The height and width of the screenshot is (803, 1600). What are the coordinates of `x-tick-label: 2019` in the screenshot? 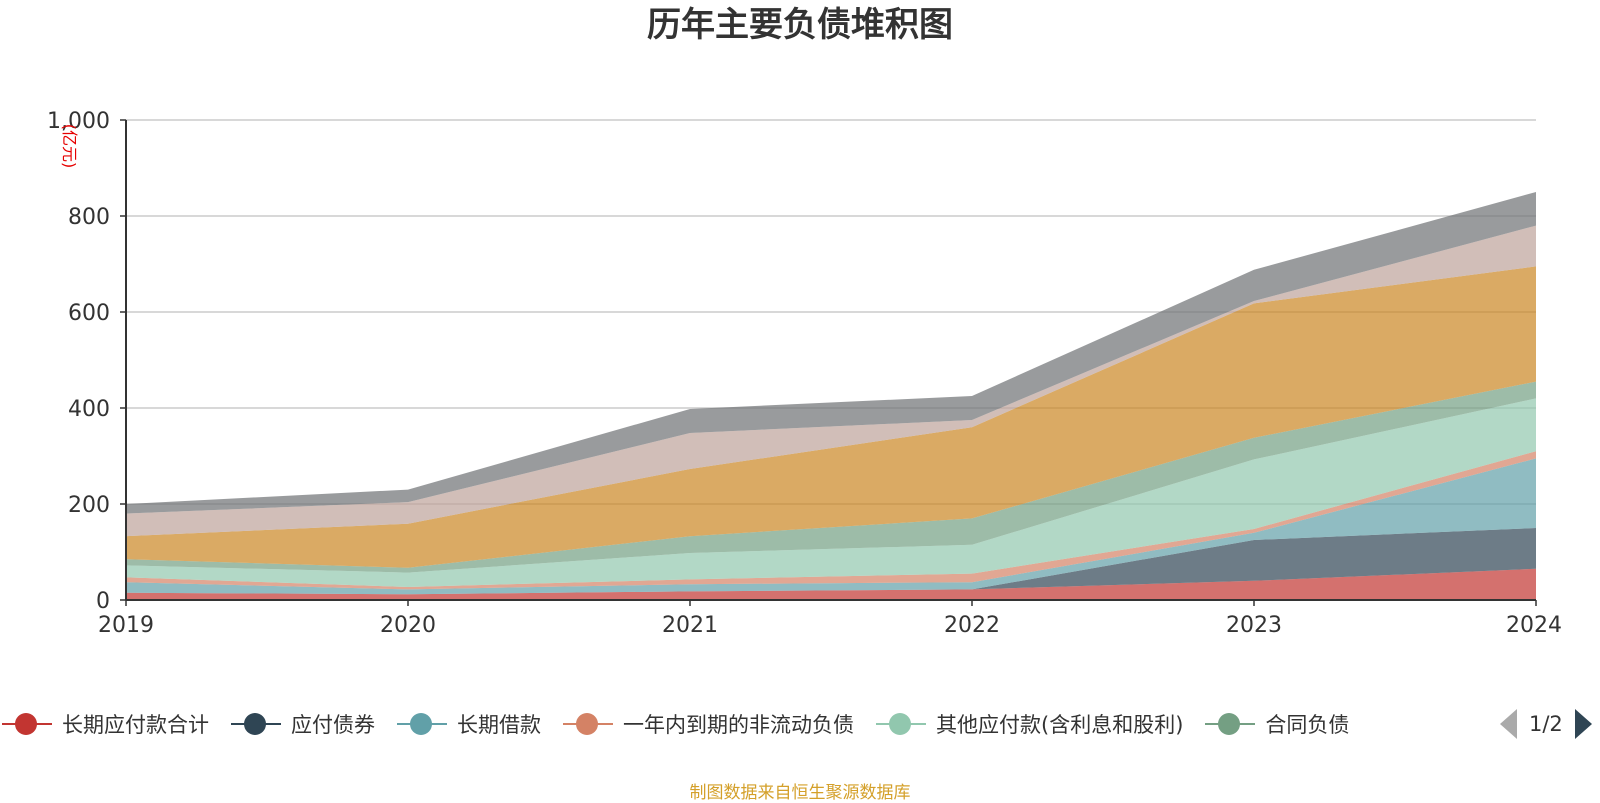 It's located at (126, 625).